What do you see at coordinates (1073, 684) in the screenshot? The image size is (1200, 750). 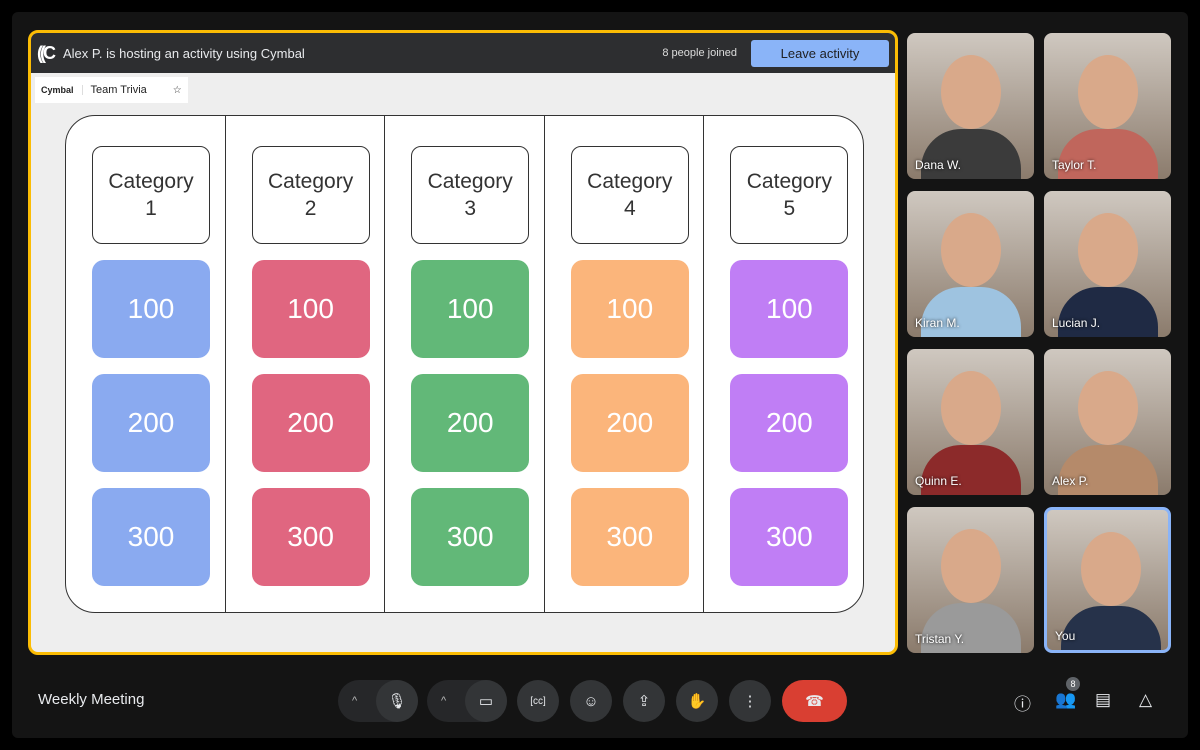 I see `people-count-badge: 8` at bounding box center [1073, 684].